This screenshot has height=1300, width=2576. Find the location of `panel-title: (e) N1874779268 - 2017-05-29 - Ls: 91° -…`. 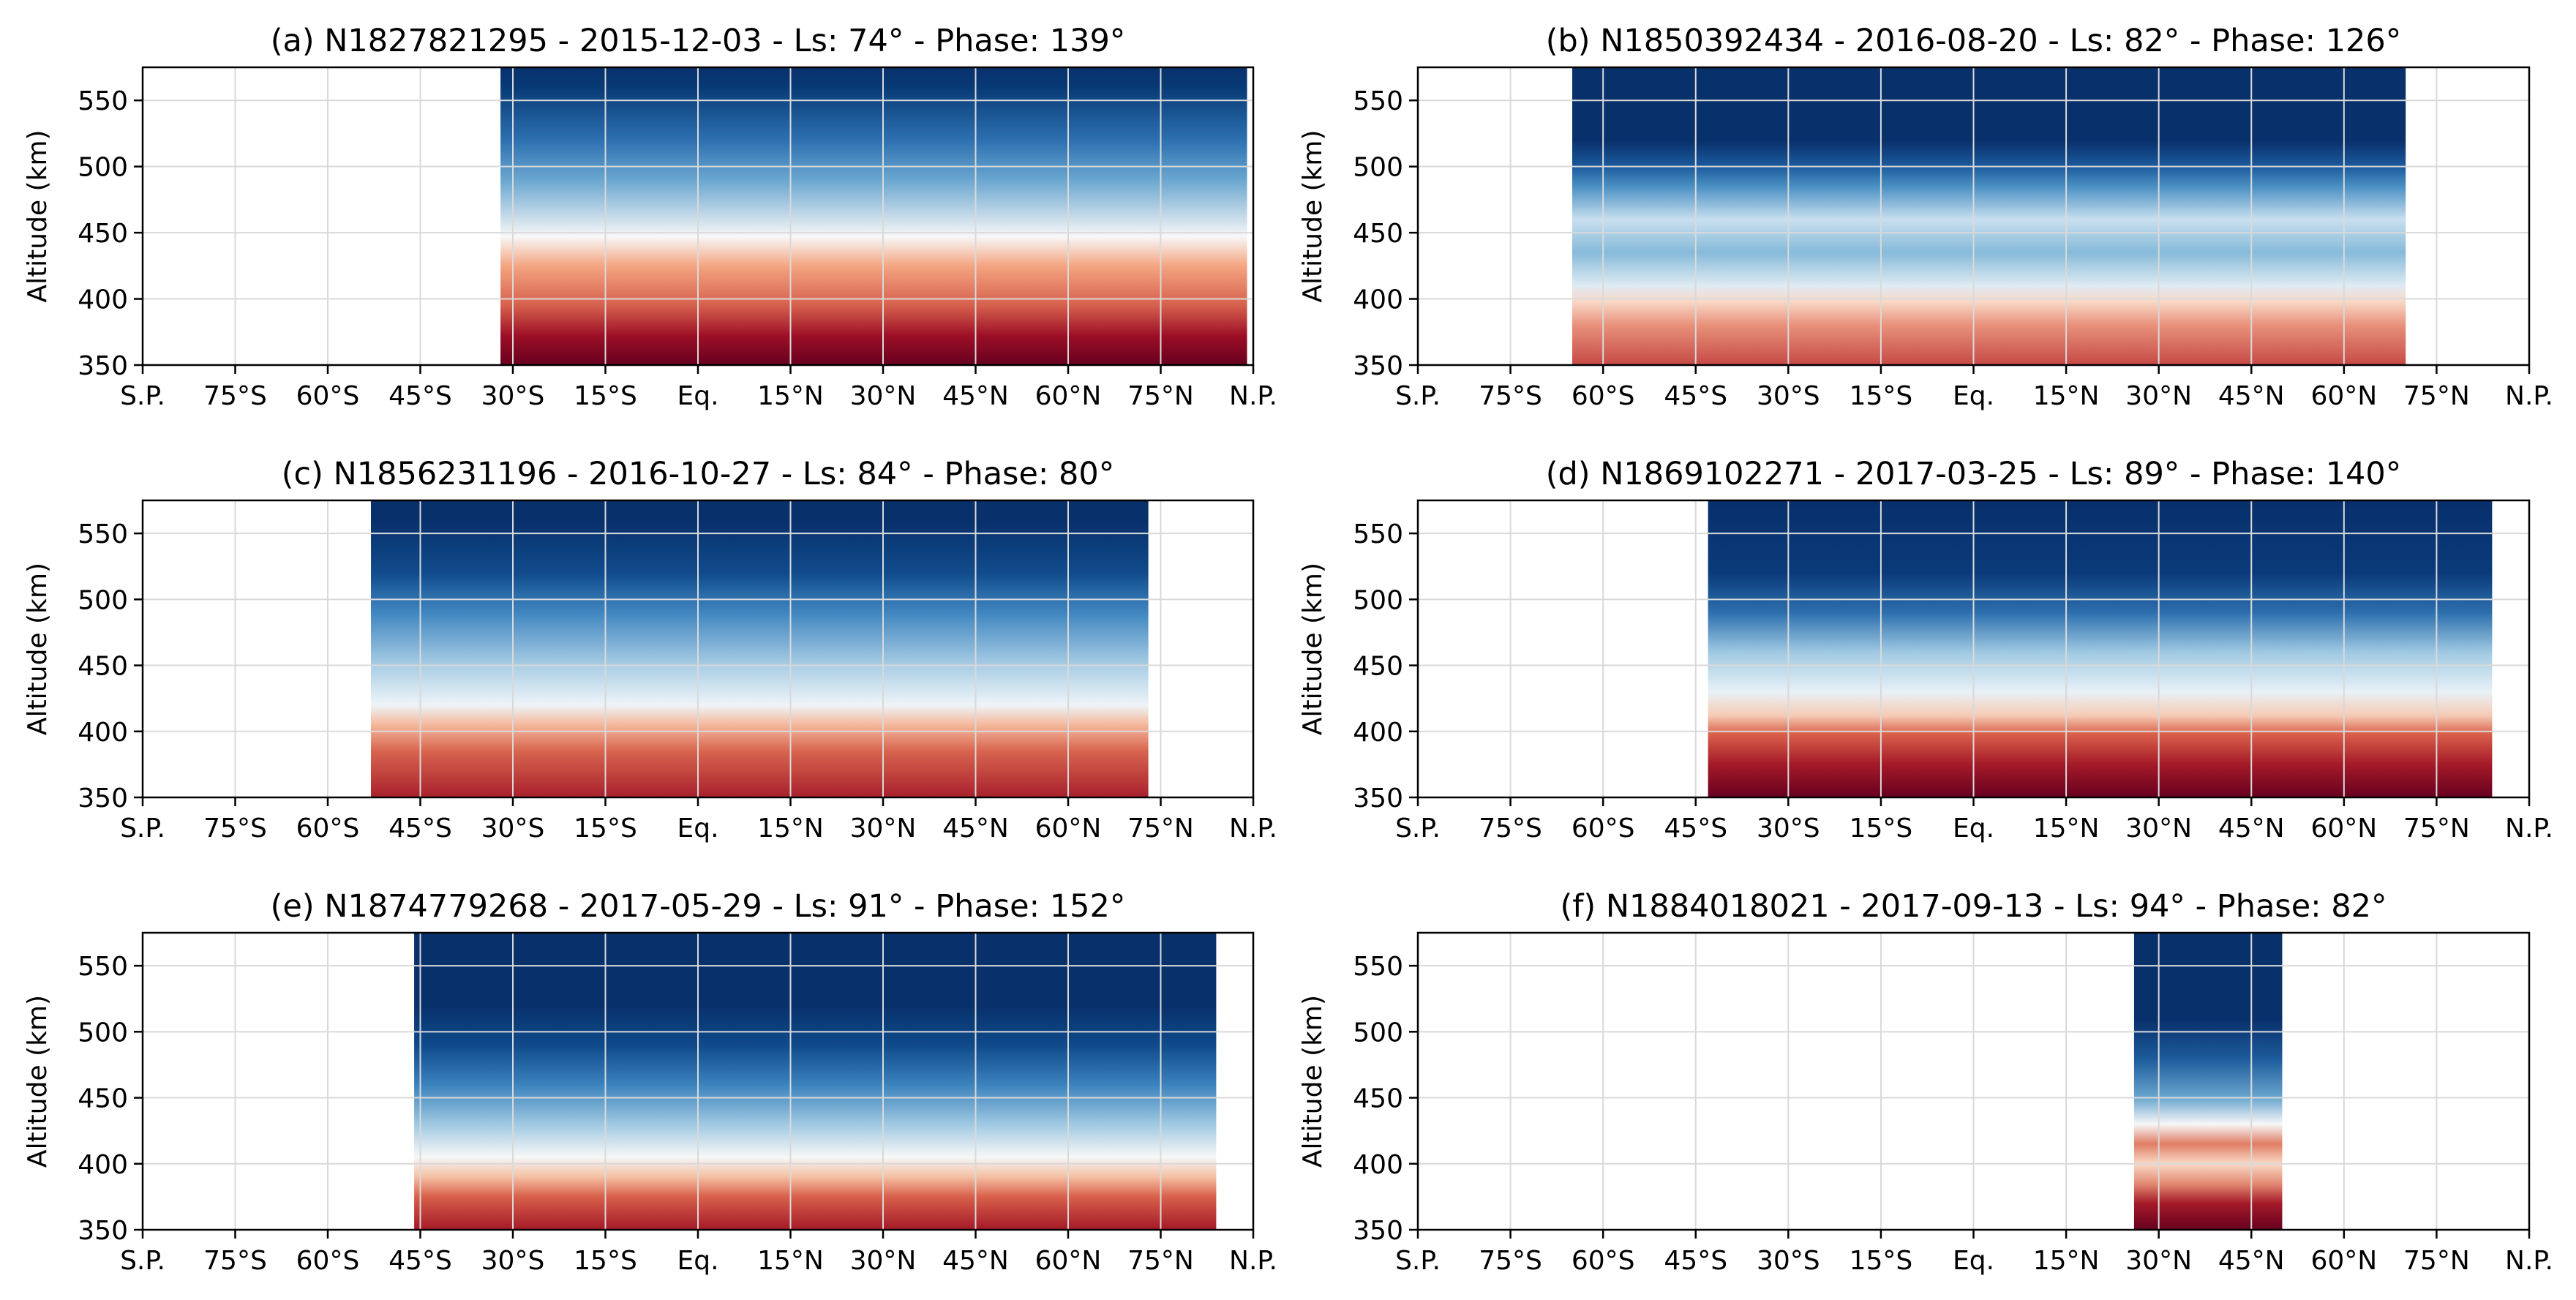

panel-title: (e) N1874779268 - 2017-05-29 - Ls: 91° -… is located at coordinates (698, 906).